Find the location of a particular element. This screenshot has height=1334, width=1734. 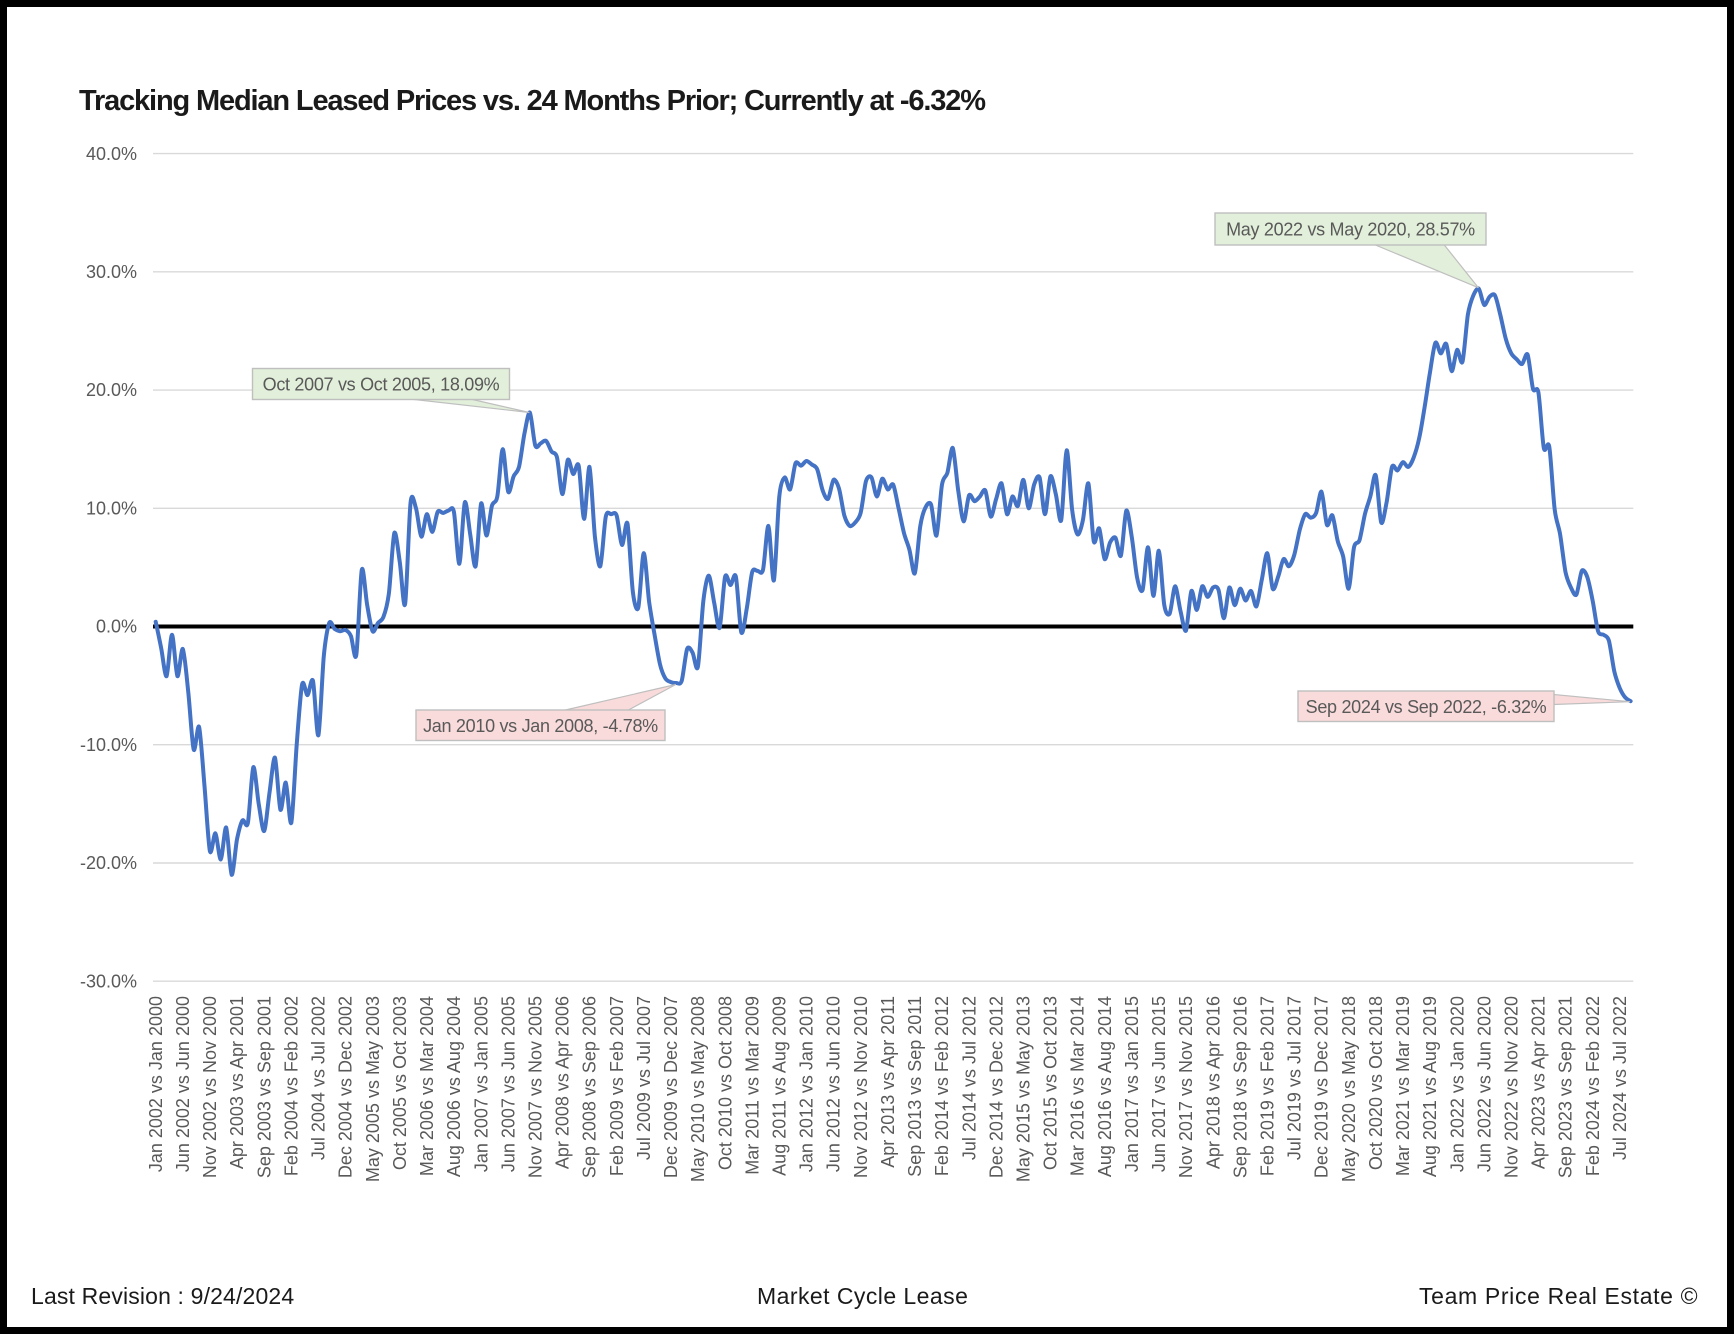

svg-text: Jun 2002 vs Jun 2000 is located at coordinates (183, 1084).